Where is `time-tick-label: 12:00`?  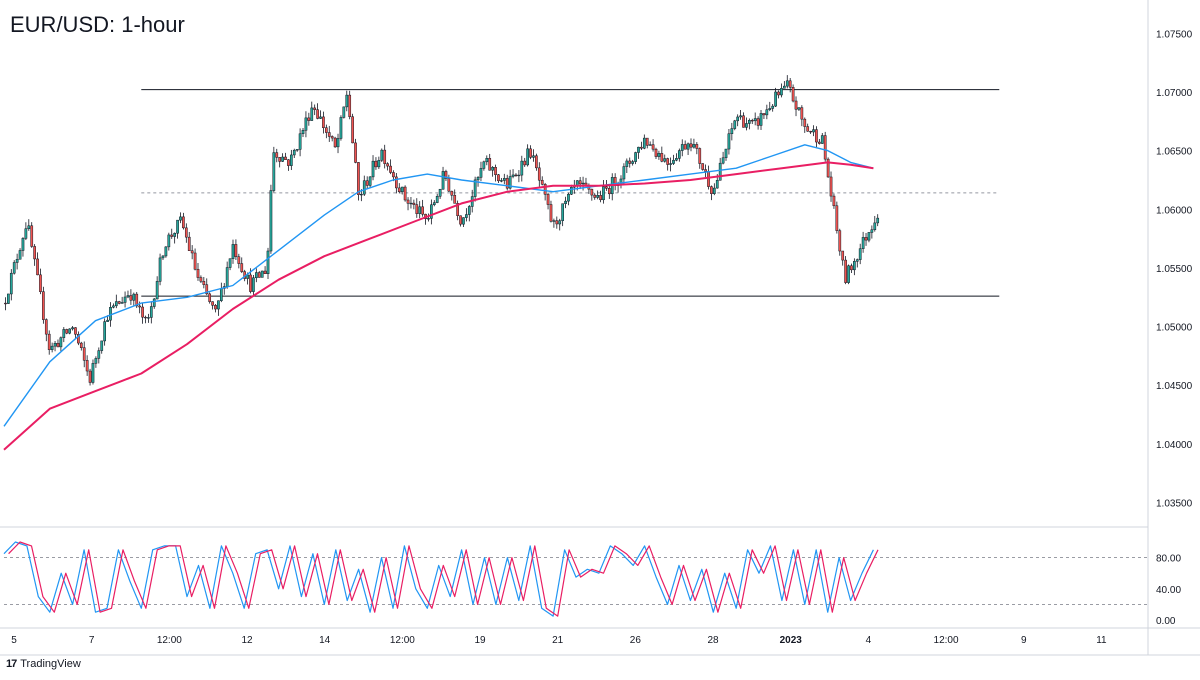
time-tick-label: 12:00 is located at coordinates (169, 640).